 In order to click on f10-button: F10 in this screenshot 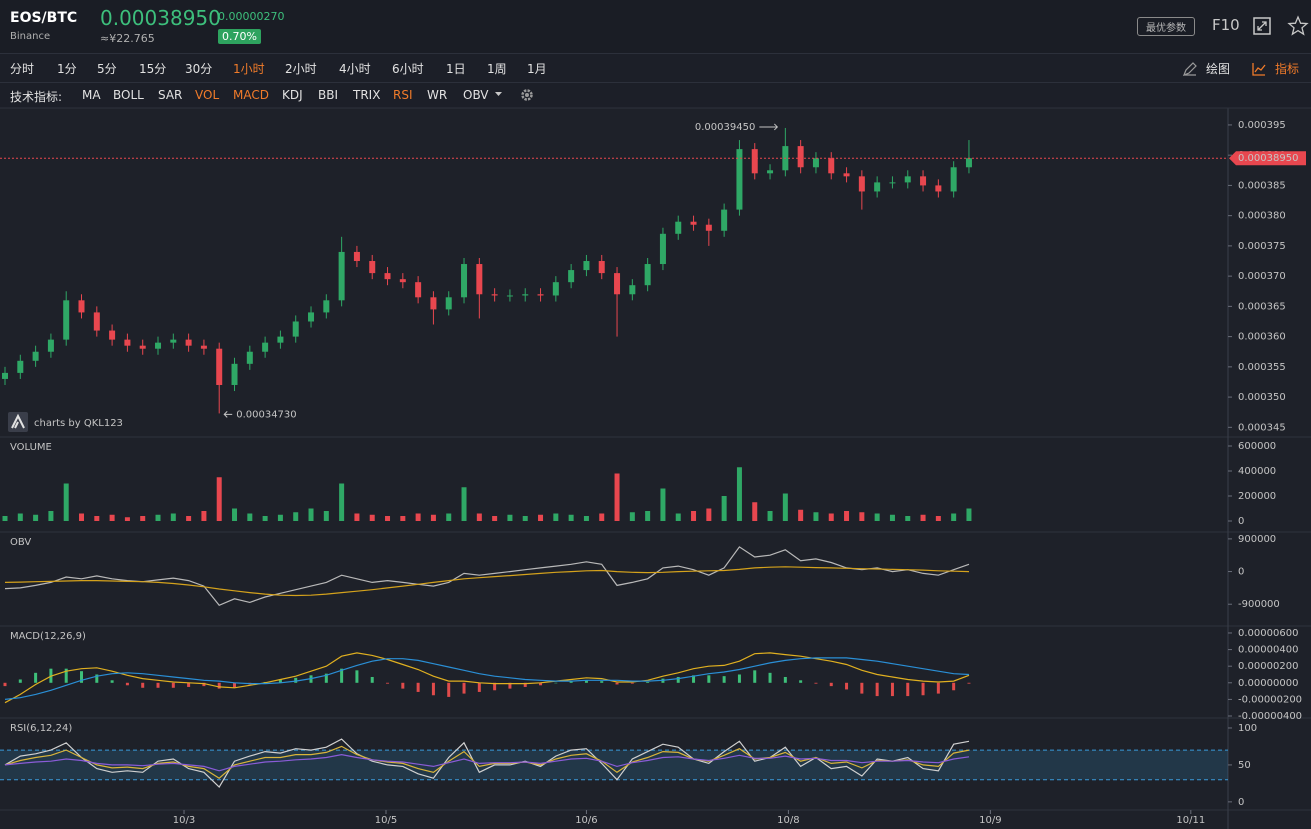, I will do `click(1226, 25)`.